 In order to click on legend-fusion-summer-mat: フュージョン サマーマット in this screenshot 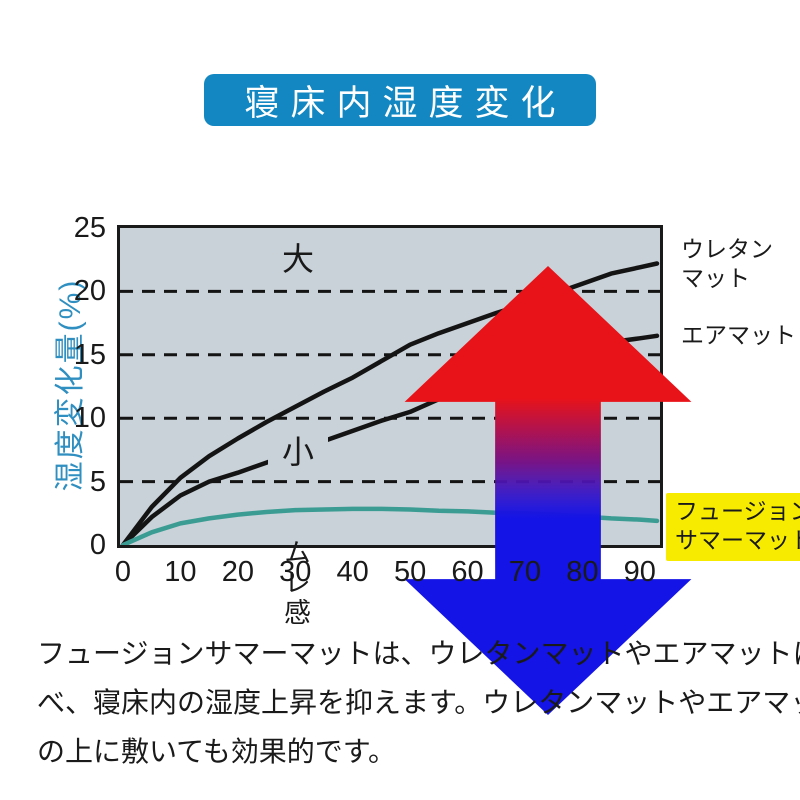, I will do `click(733, 527)`.